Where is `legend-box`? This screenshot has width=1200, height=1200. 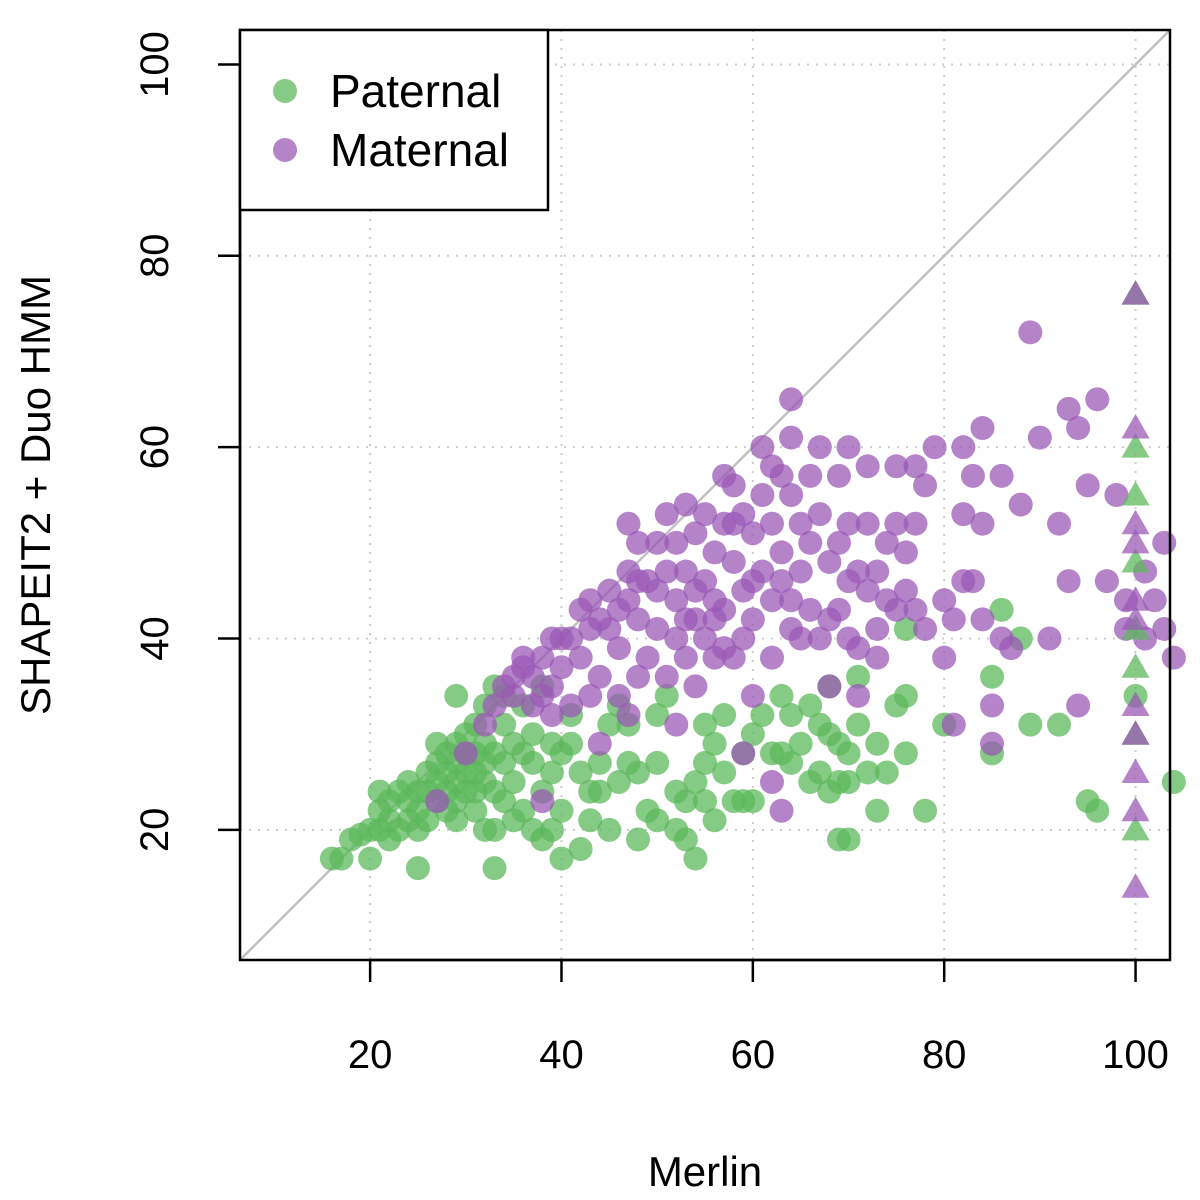
legend-box is located at coordinates (394, 120).